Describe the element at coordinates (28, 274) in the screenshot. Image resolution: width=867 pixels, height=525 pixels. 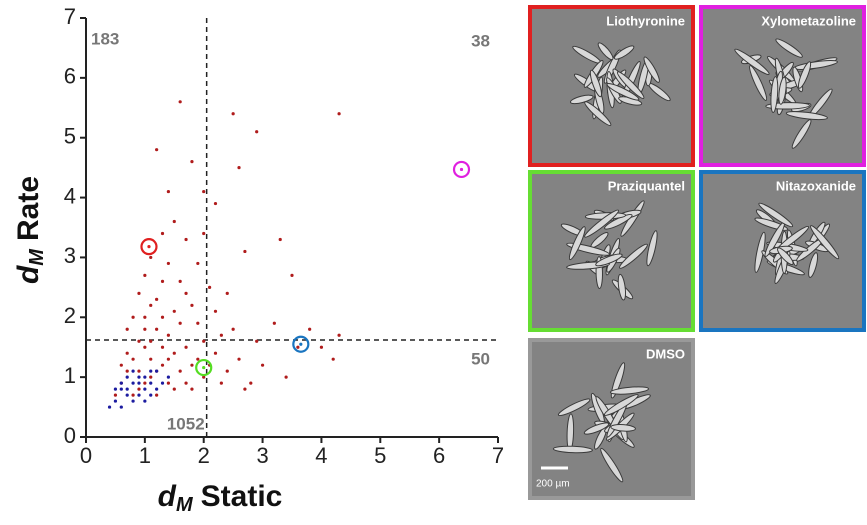
I see `y-label-symbol: d` at that location.